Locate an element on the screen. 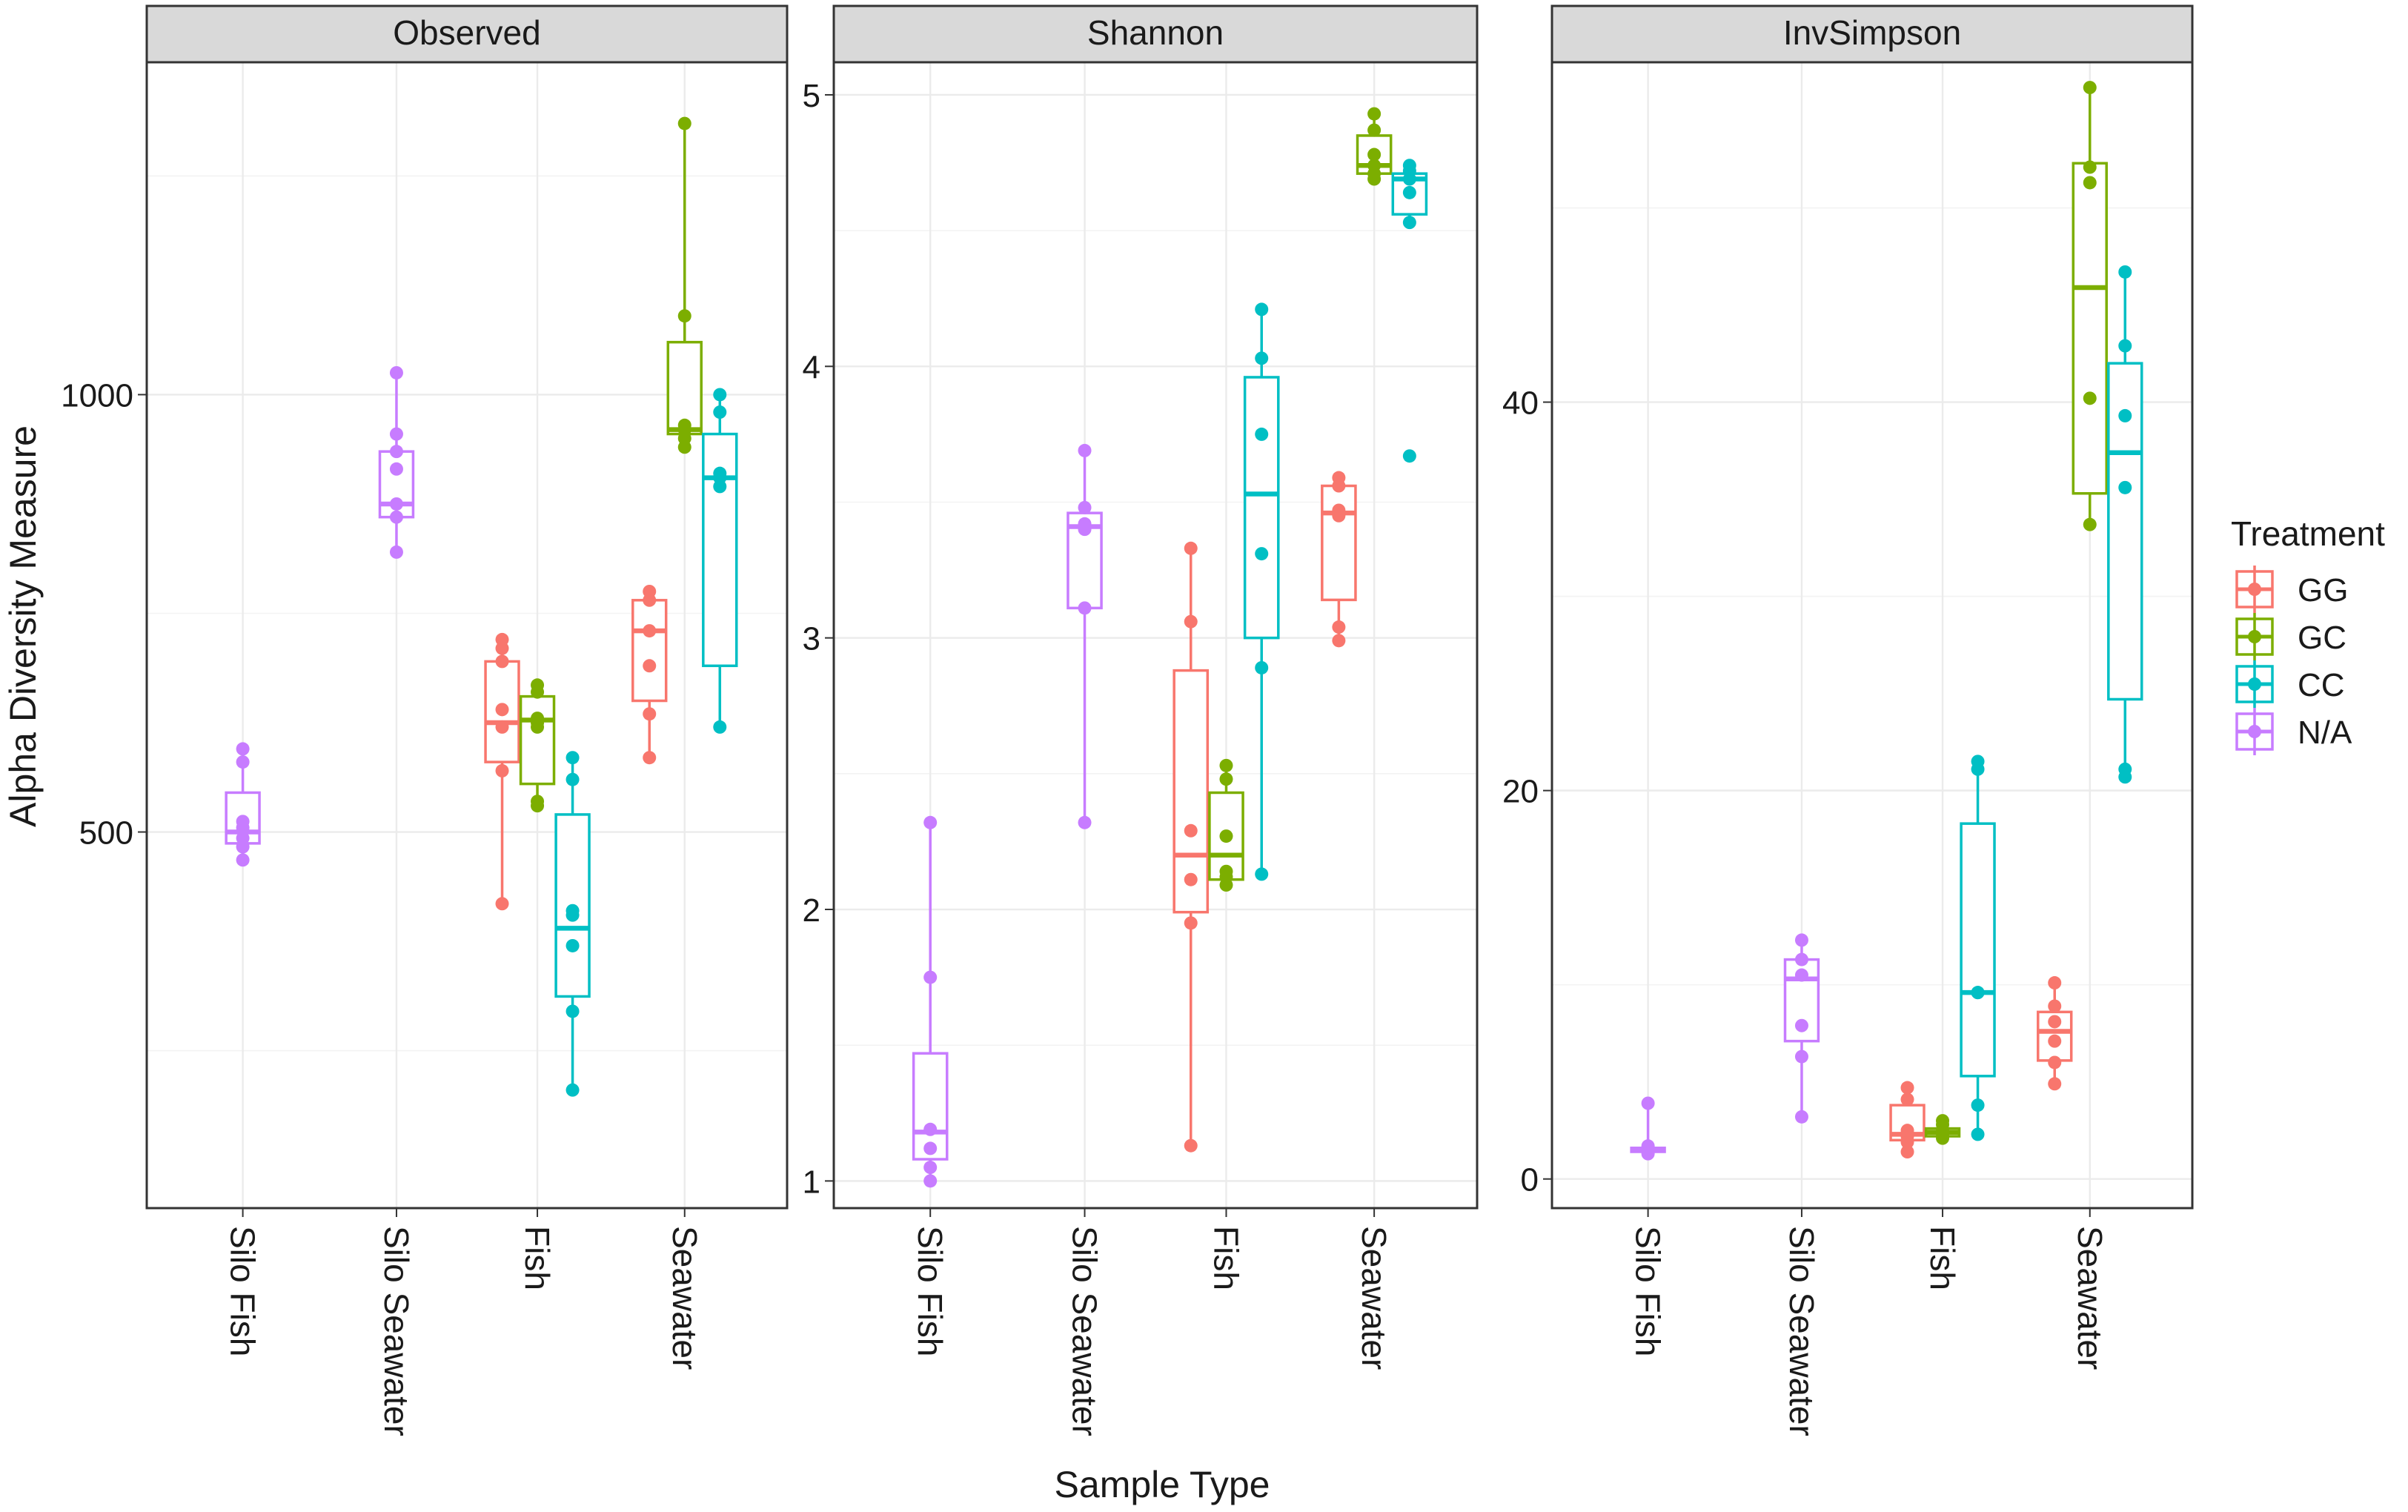 Image resolution: width=2408 pixels, height=1512 pixels. legend-item-cc: CC is located at coordinates (2290, 684).